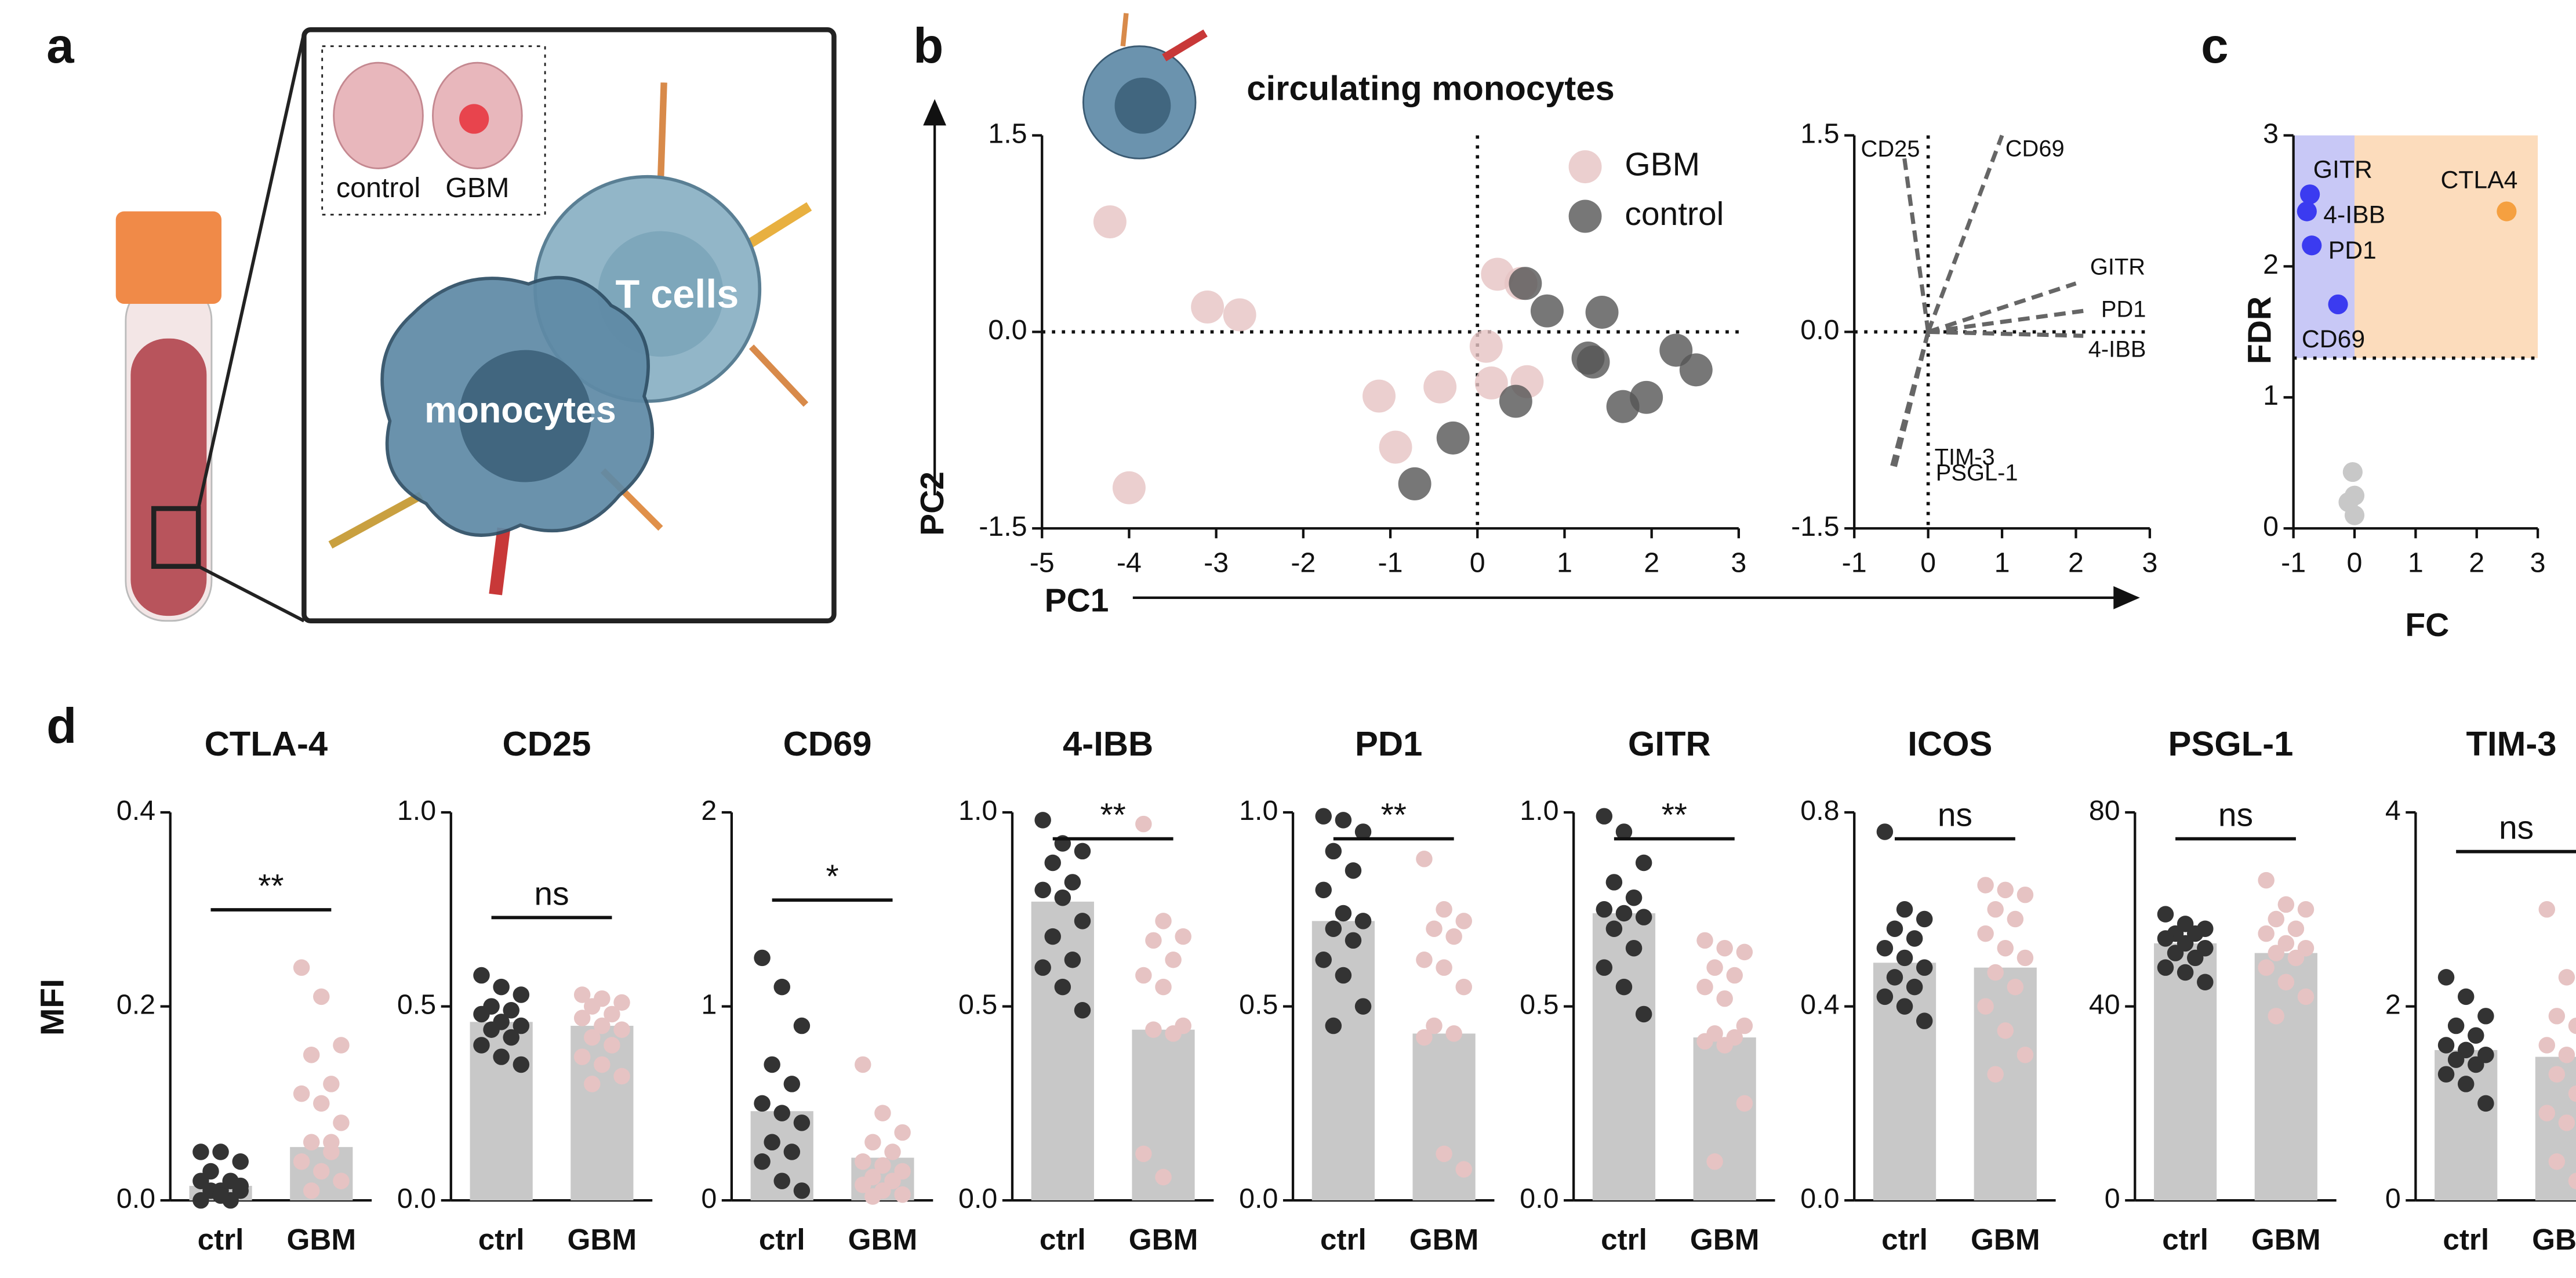 This screenshot has width=2576, height=1278. What do you see at coordinates (251, 270) in the screenshot?
I see `zoom-line` at bounding box center [251, 270].